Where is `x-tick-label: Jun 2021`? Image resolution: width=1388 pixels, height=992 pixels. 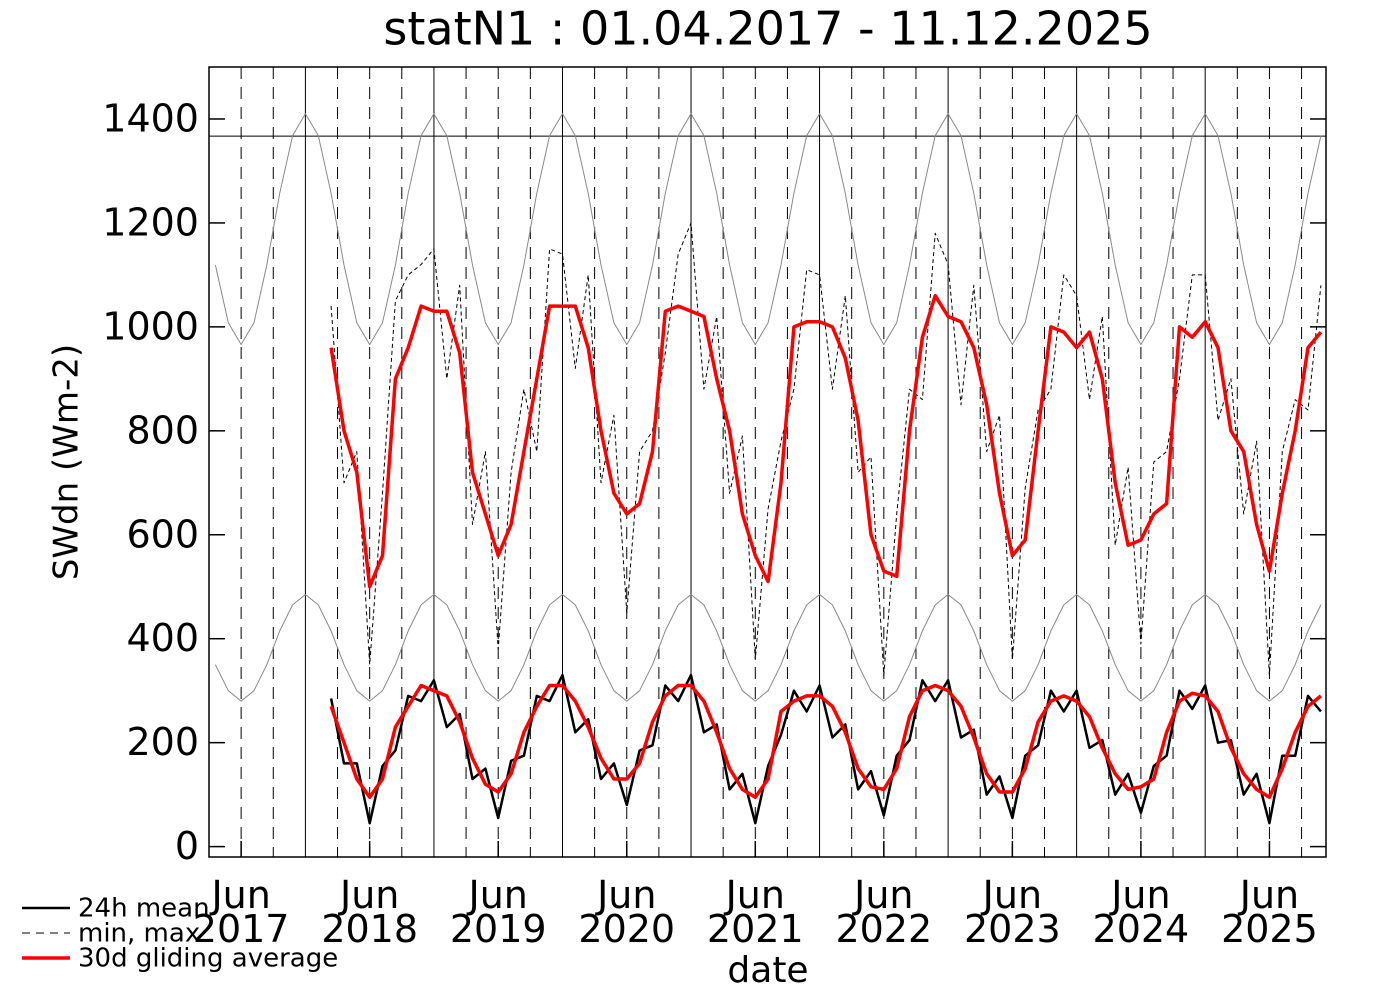 x-tick-label: Jun 2021 is located at coordinates (755, 912).